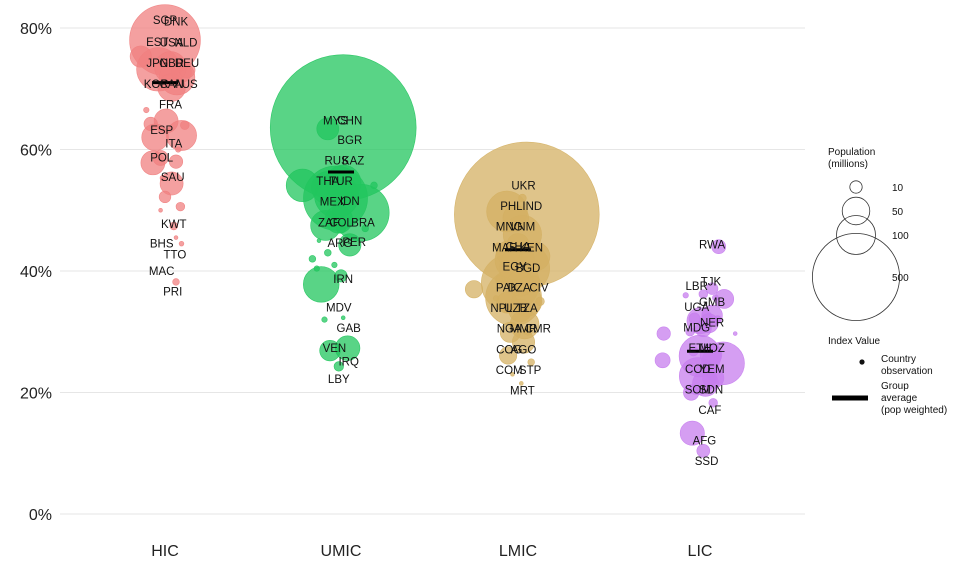 Image resolution: width=980 pixels, height=567 pixels. What do you see at coordinates (339, 308) in the screenshot?
I see `country-code-label: MDV` at bounding box center [339, 308].